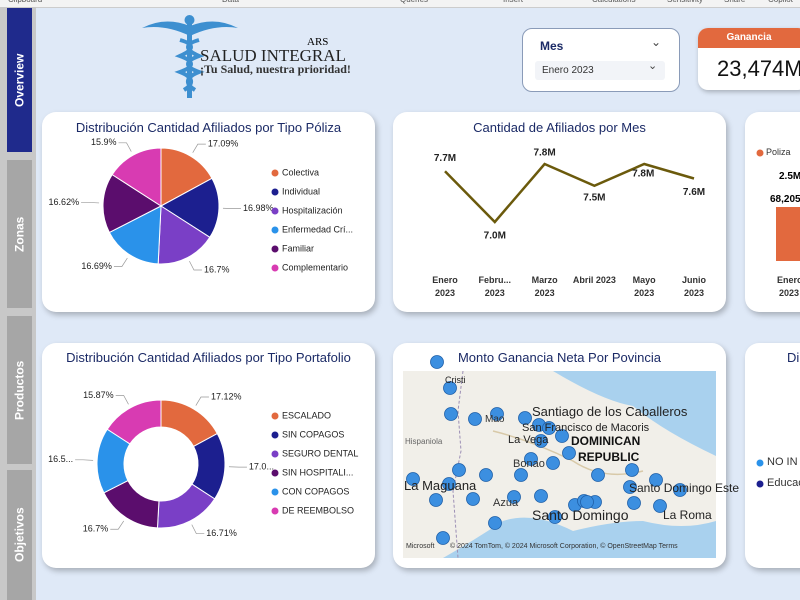 The image size is (800, 600). What do you see at coordinates (445, 286) in the screenshot?
I see `x-tick-label: Enero 2023` at bounding box center [445, 286].